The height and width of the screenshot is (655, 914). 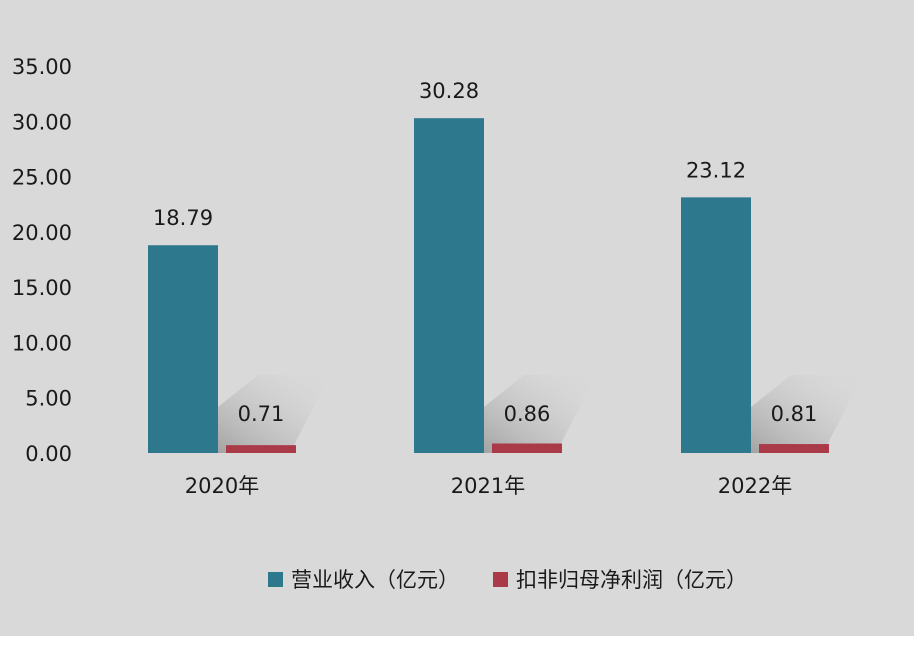 I want to click on y-tick-label: 35.00, so click(x=42, y=67).